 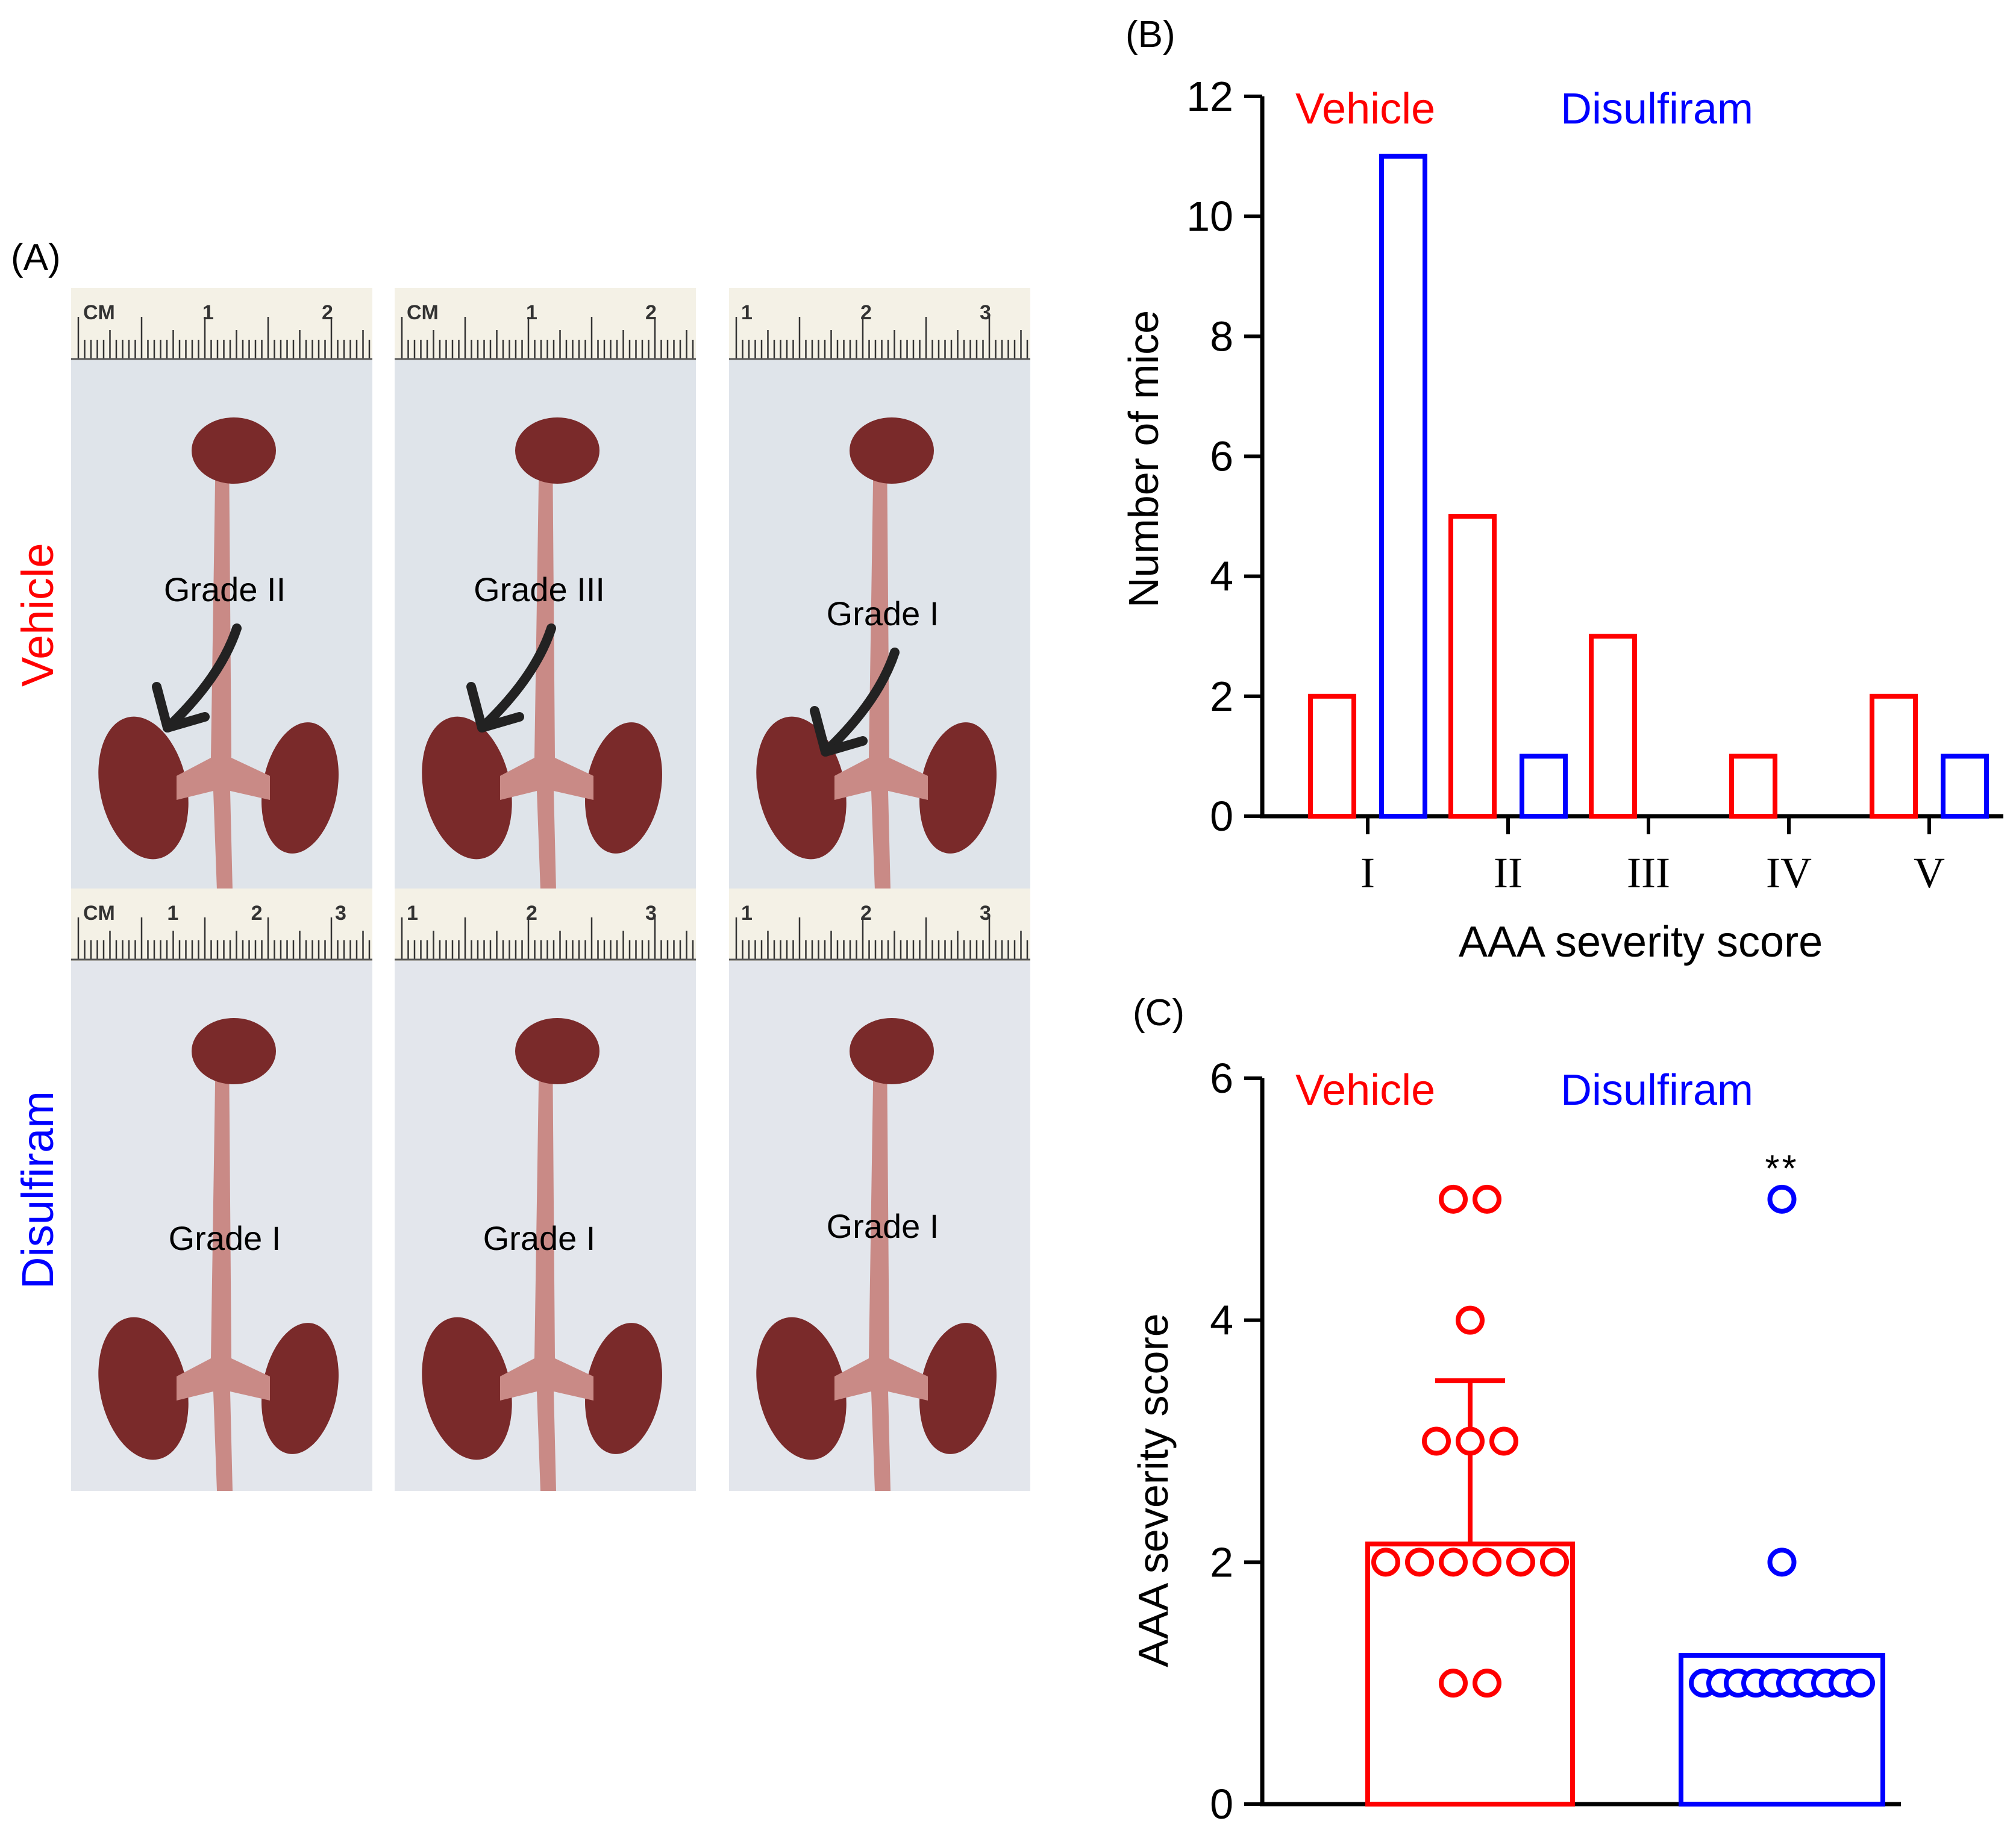 I want to click on grade-label: Grade II, so click(x=225, y=589).